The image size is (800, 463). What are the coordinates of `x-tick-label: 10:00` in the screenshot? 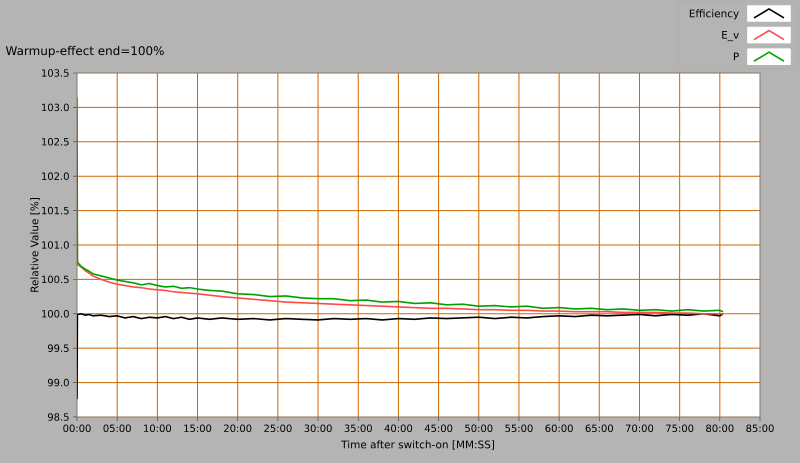 It's located at (158, 428).